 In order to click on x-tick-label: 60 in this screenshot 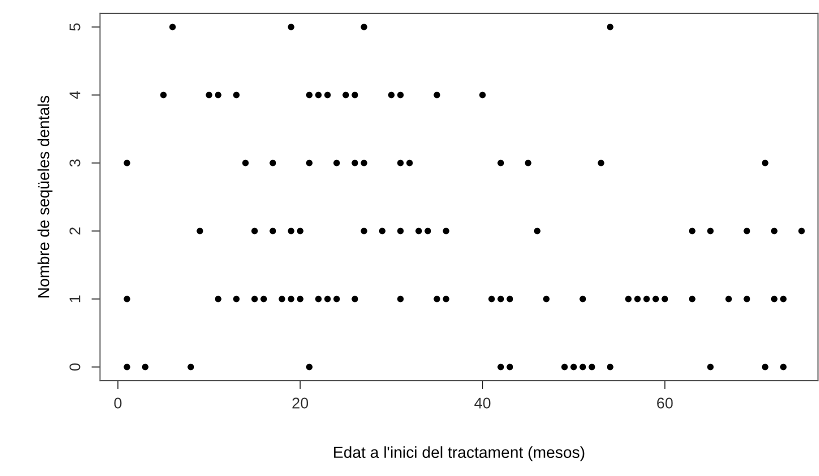, I will do `click(665, 403)`.